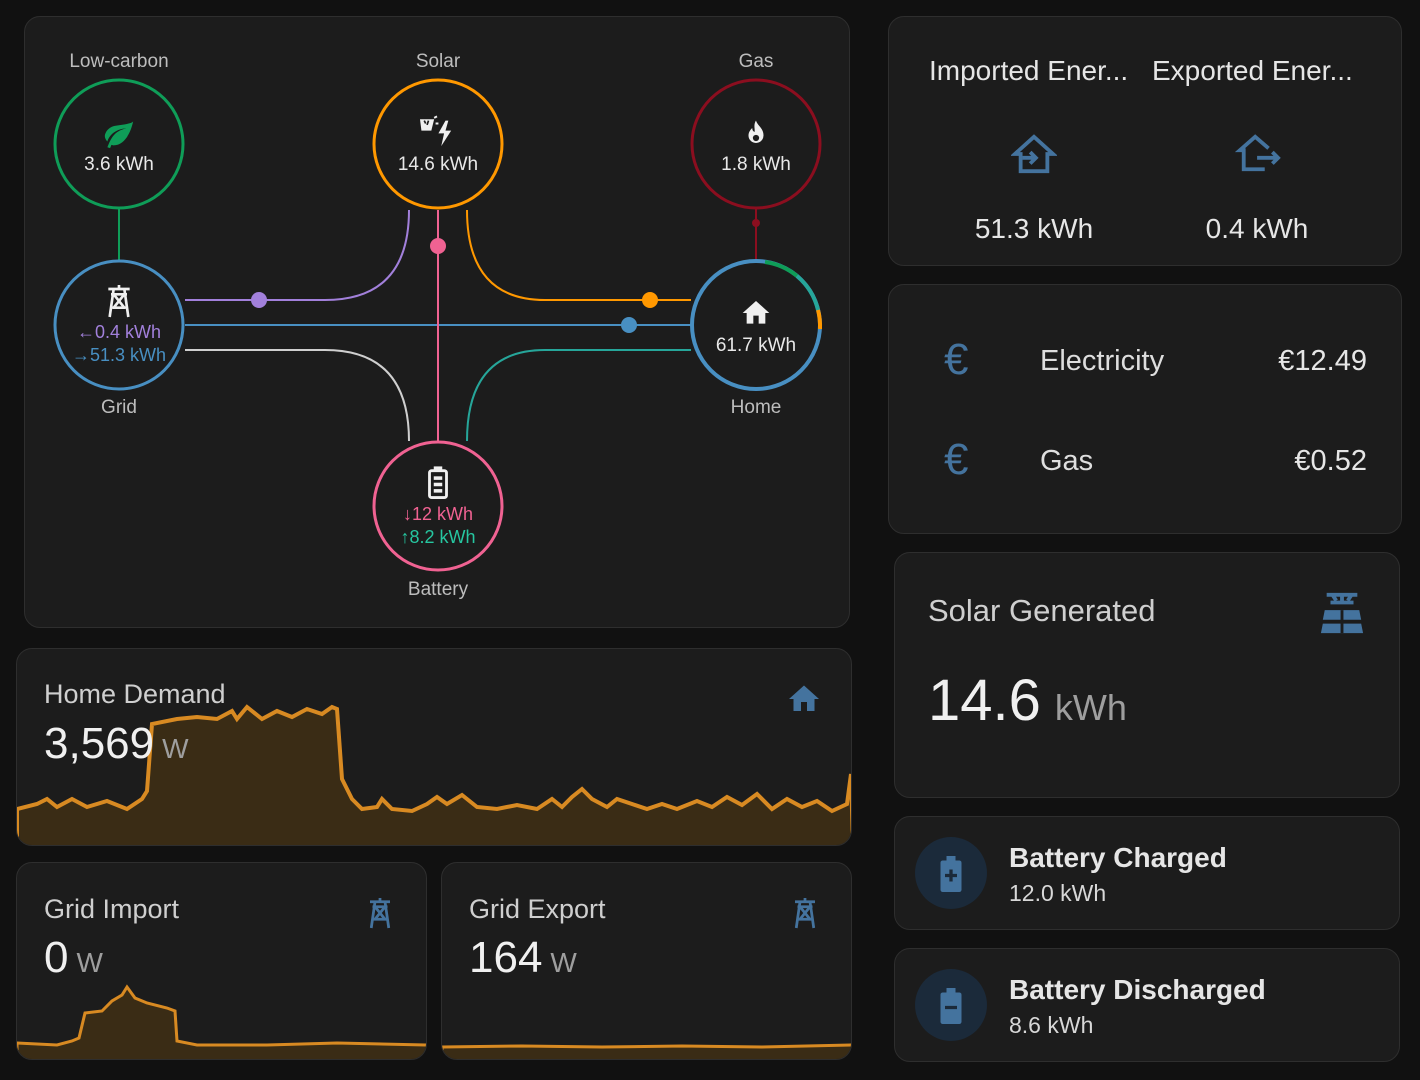  What do you see at coordinates (819, 319) in the screenshot?
I see `home-segment-solar` at bounding box center [819, 319].